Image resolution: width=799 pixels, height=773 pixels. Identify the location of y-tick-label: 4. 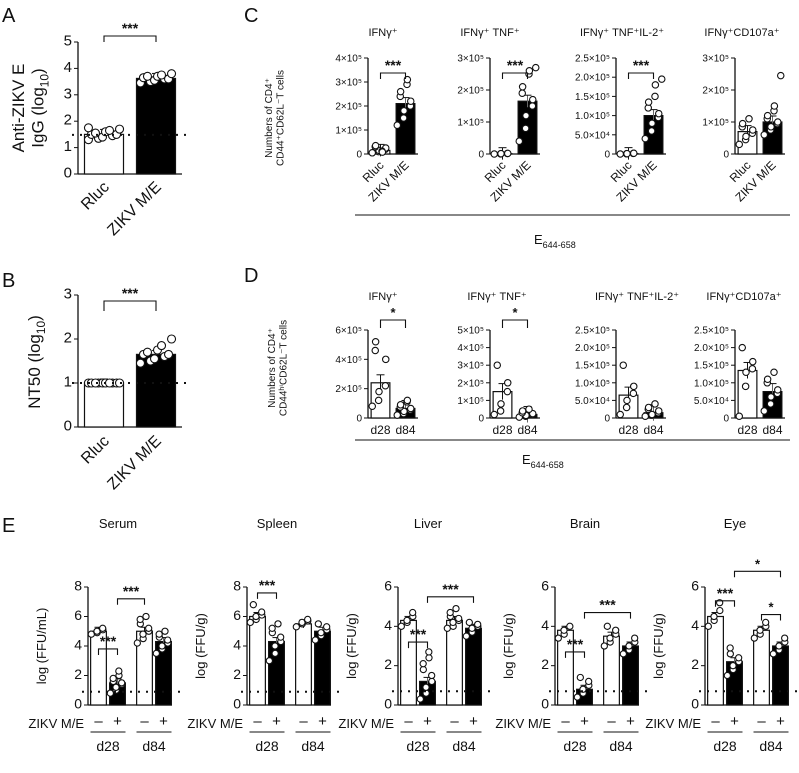
(78, 645).